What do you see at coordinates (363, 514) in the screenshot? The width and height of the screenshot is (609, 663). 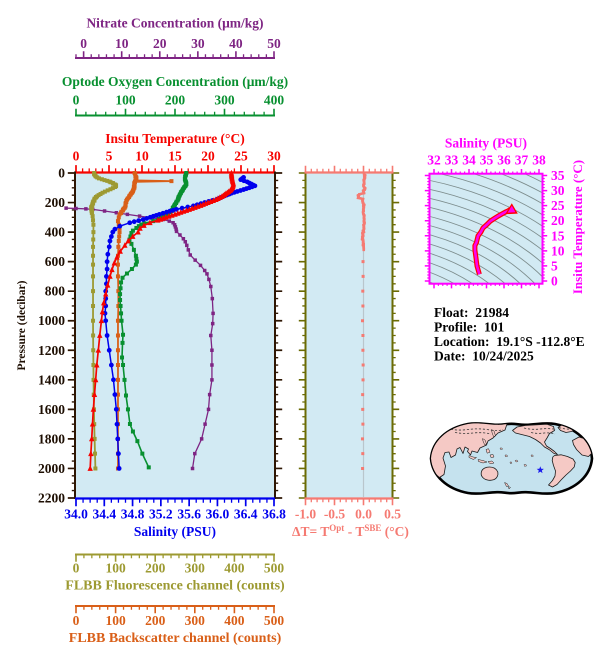 I see `svg-text: 0.0` at bounding box center [363, 514].